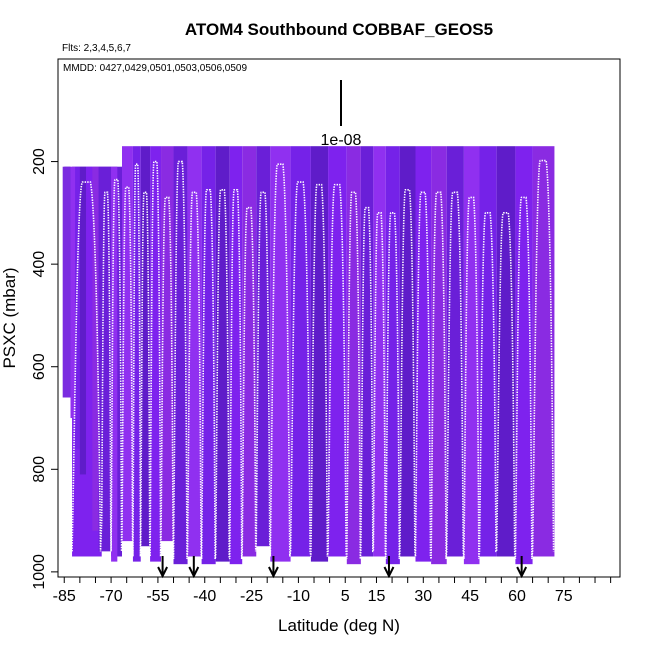 The width and height of the screenshot is (650, 650). I want to click on y-axis-label: PSXC (mbar), so click(9, 317).